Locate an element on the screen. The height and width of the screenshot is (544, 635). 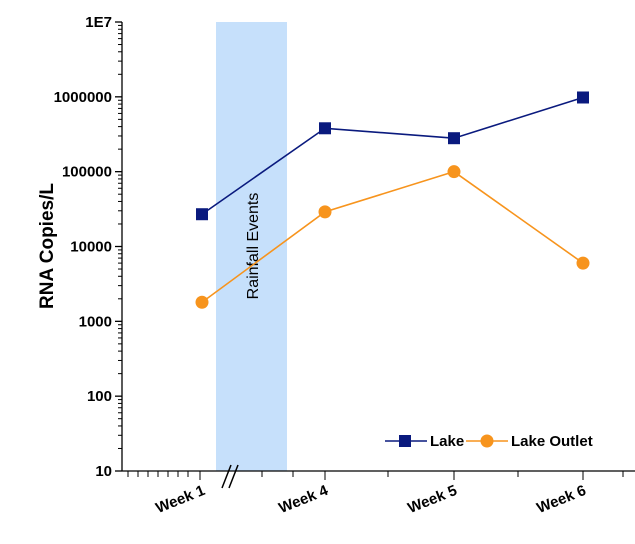
x-tick-label: Week 1 is located at coordinates (180, 499).